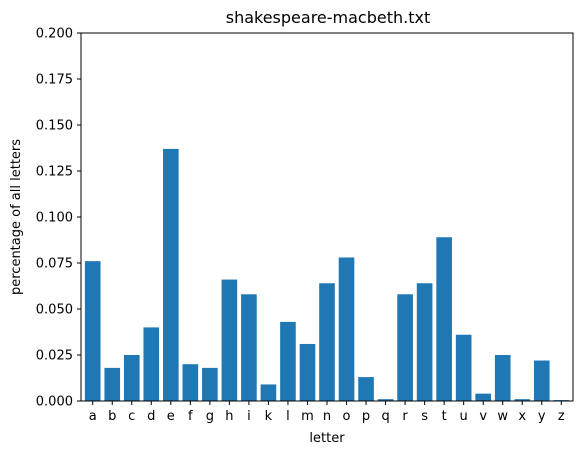  What do you see at coordinates (444, 416) in the screenshot?
I see `x-tick-label: t` at bounding box center [444, 416].